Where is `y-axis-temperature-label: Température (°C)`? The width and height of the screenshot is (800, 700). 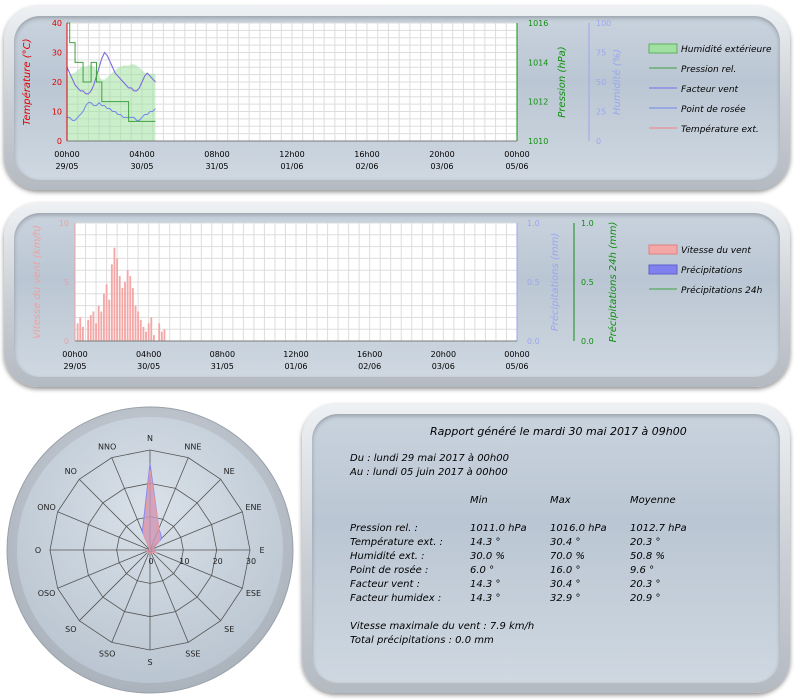 y-axis-temperature-label: Température (°C) is located at coordinates (27, 82).